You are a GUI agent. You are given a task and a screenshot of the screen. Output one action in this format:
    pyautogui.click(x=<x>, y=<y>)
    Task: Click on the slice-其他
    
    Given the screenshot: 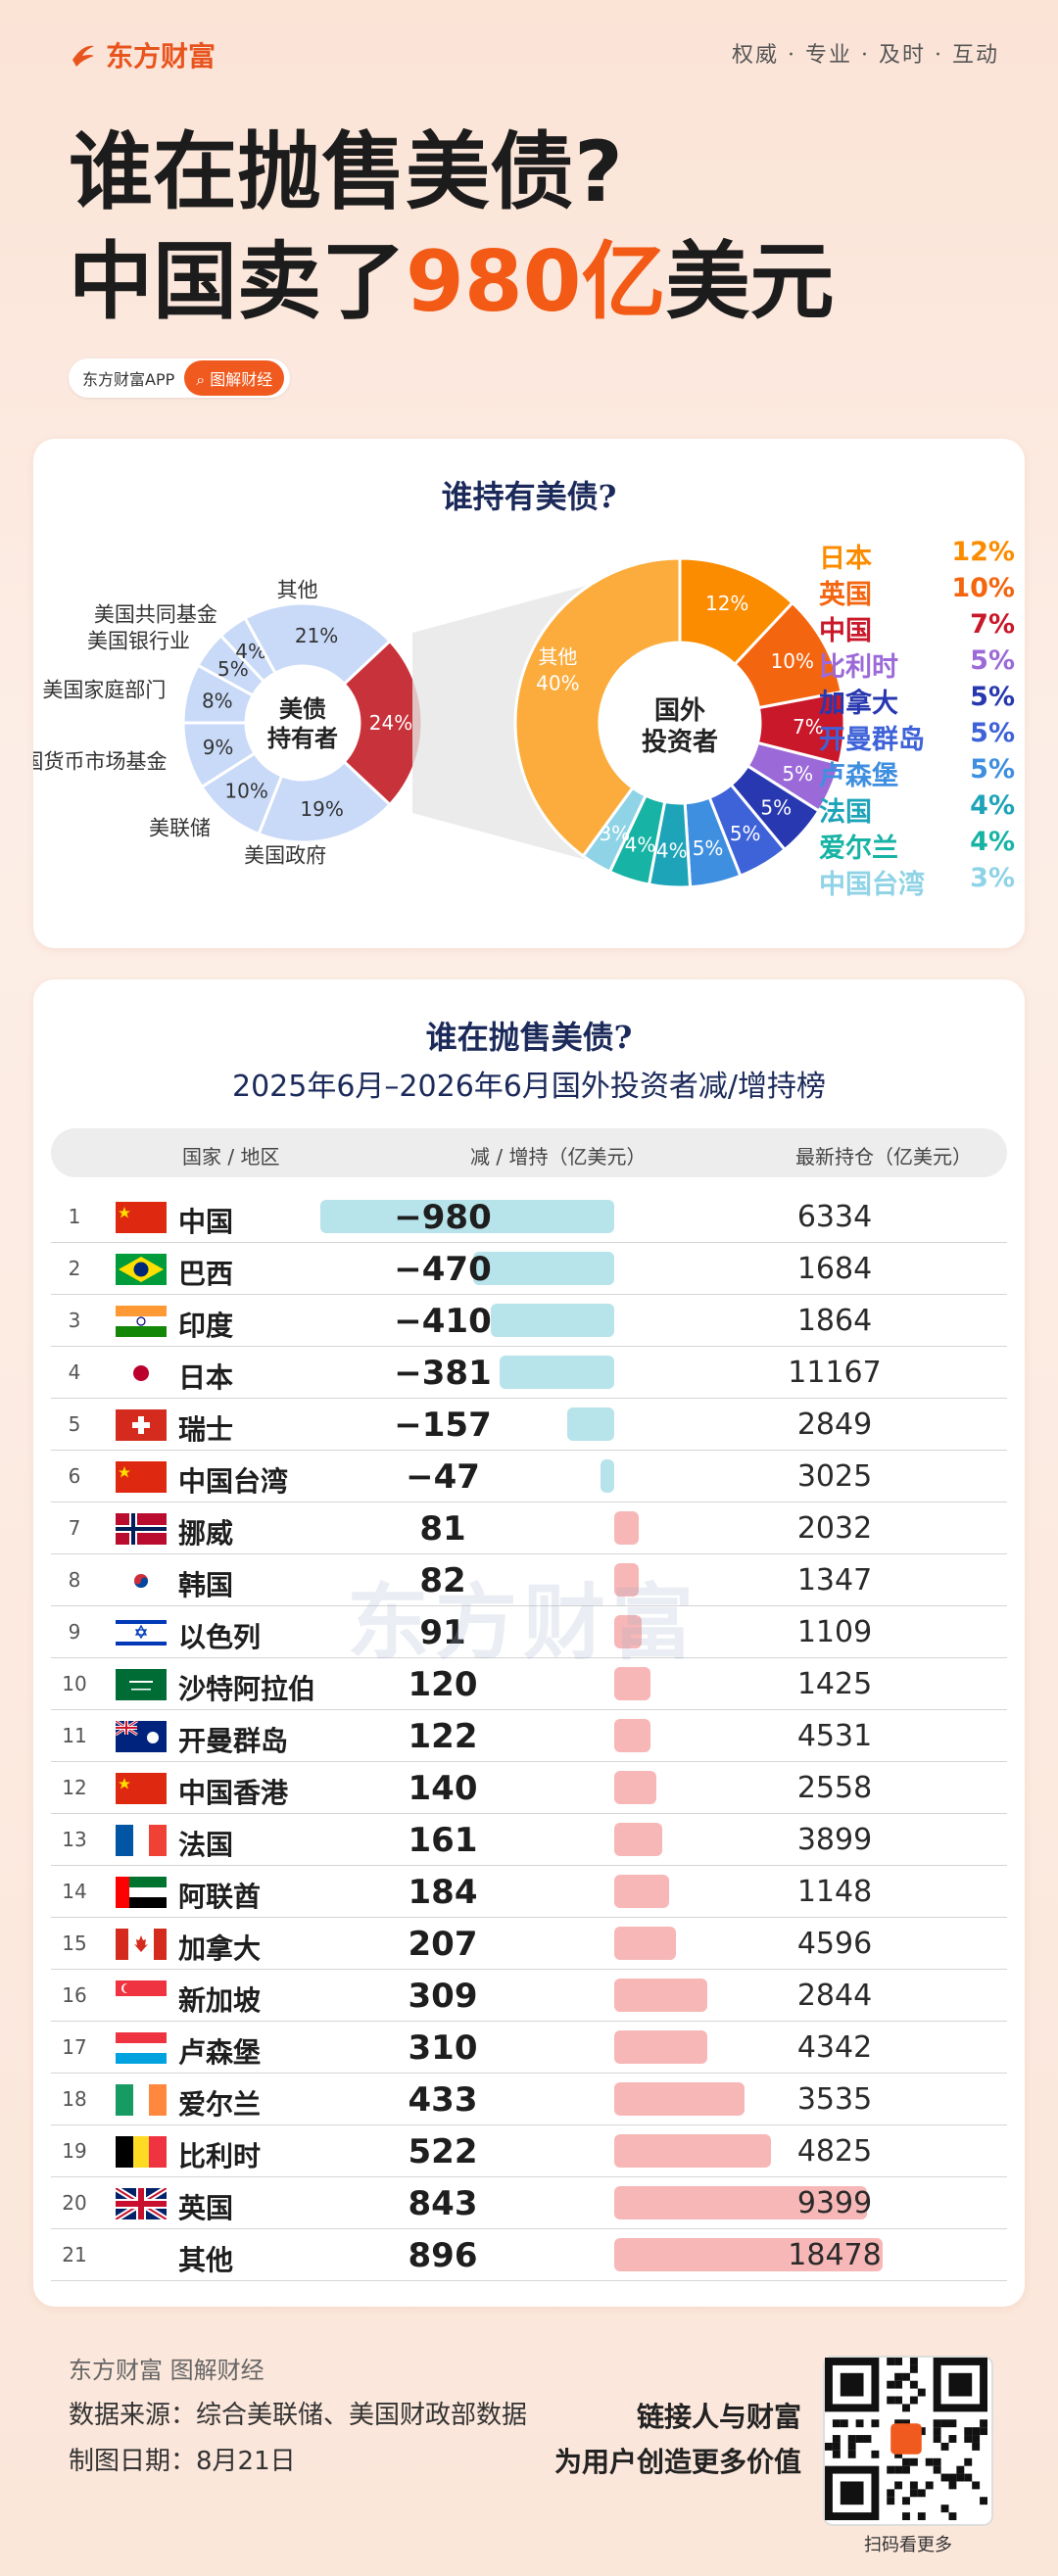 What is the action you would take?
    pyautogui.click(x=597, y=708)
    